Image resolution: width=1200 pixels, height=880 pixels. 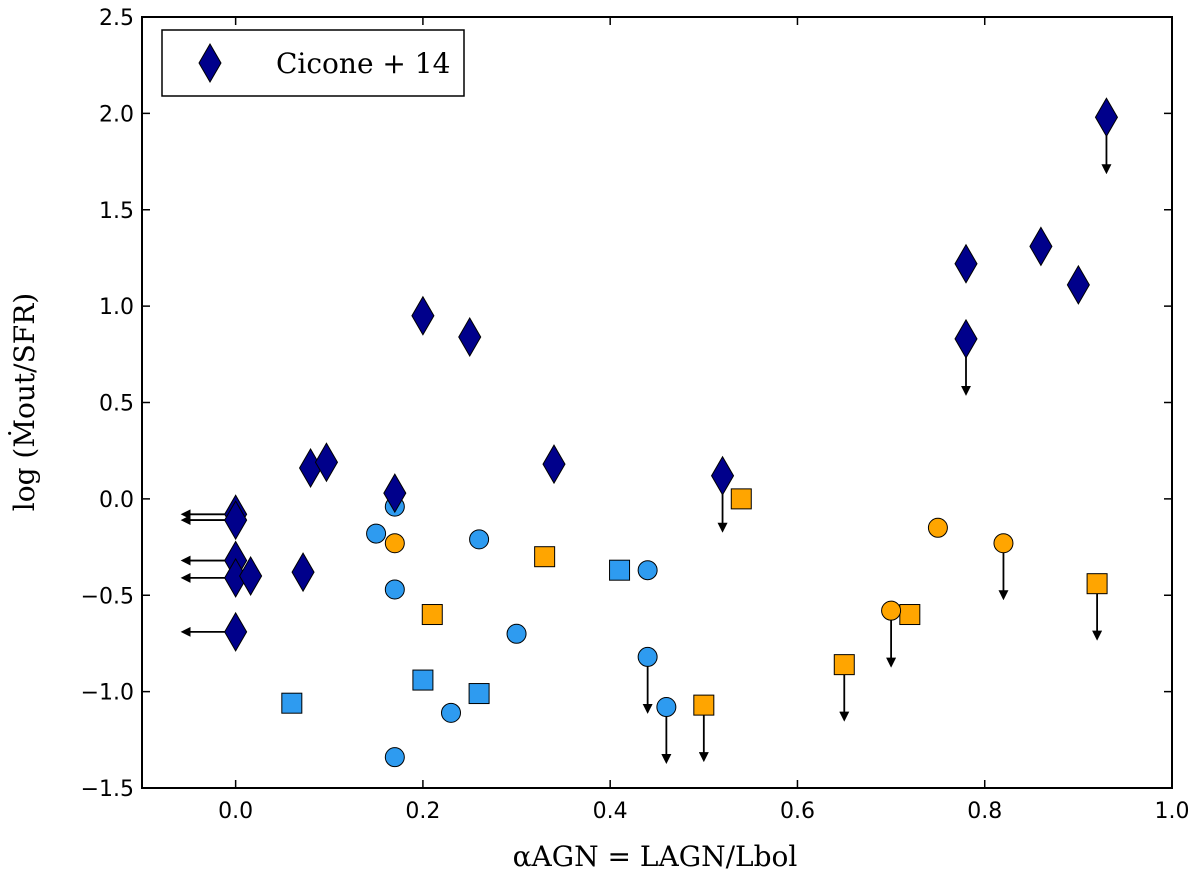 What do you see at coordinates (107, 693) in the screenshot?
I see `y-tick-label: −1.0` at bounding box center [107, 693].